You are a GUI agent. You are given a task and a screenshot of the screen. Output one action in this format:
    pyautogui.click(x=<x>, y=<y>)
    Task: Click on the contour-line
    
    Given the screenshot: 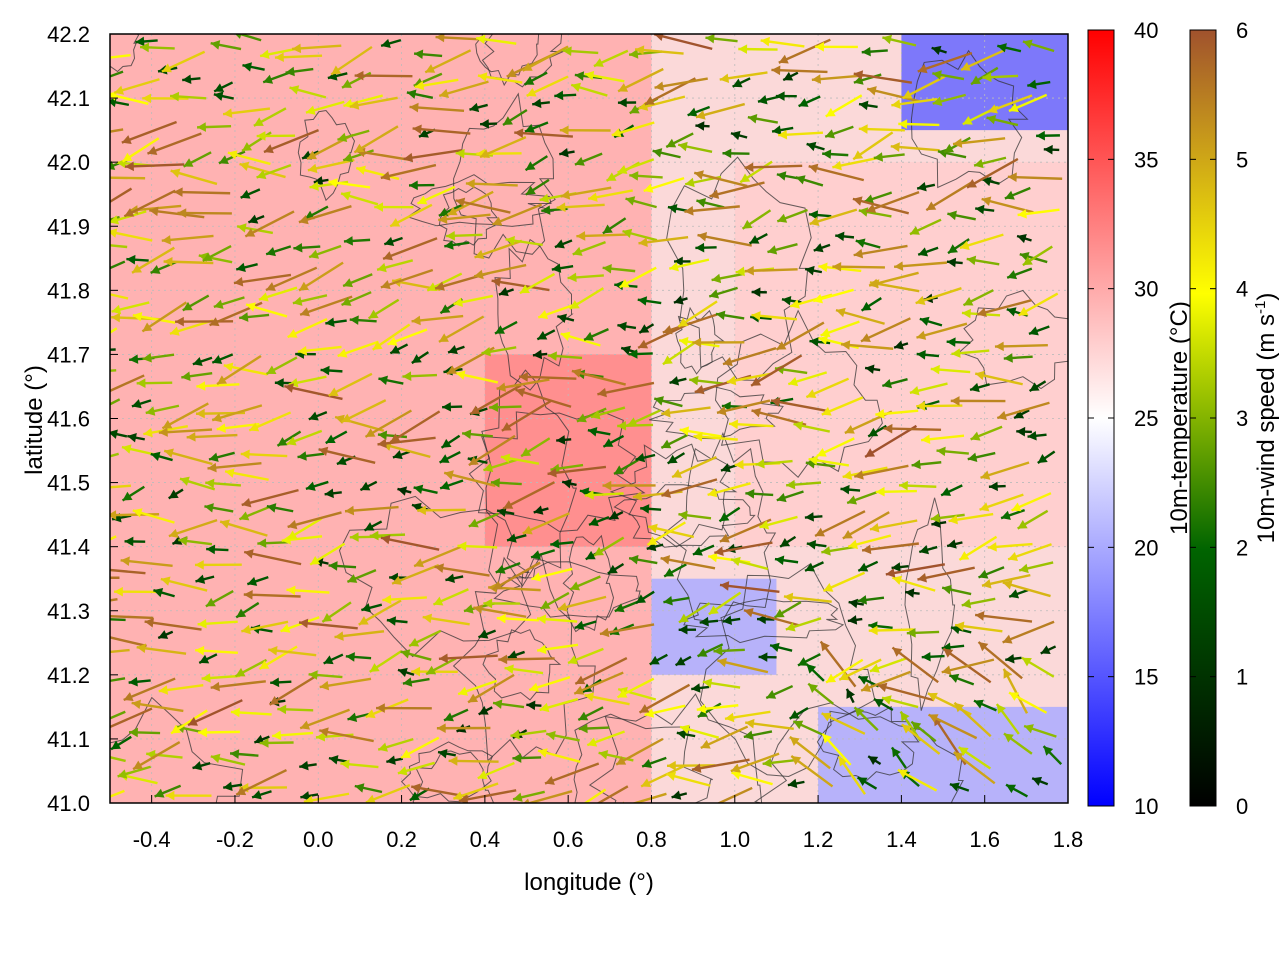 What is the action you would take?
    pyautogui.click(x=684, y=516)
    